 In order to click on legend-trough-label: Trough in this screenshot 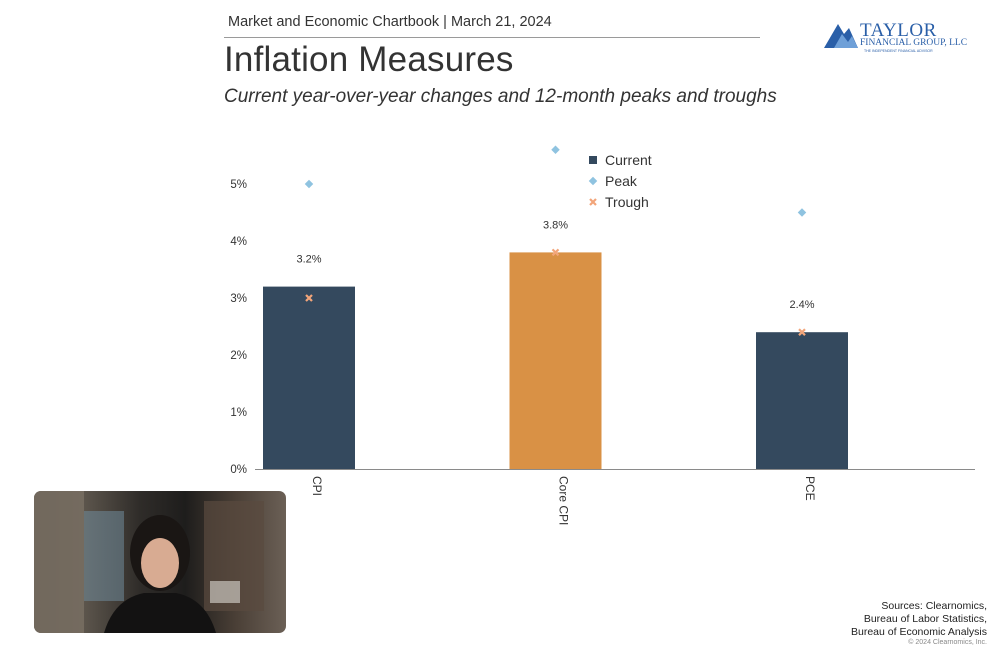, I will do `click(627, 202)`.